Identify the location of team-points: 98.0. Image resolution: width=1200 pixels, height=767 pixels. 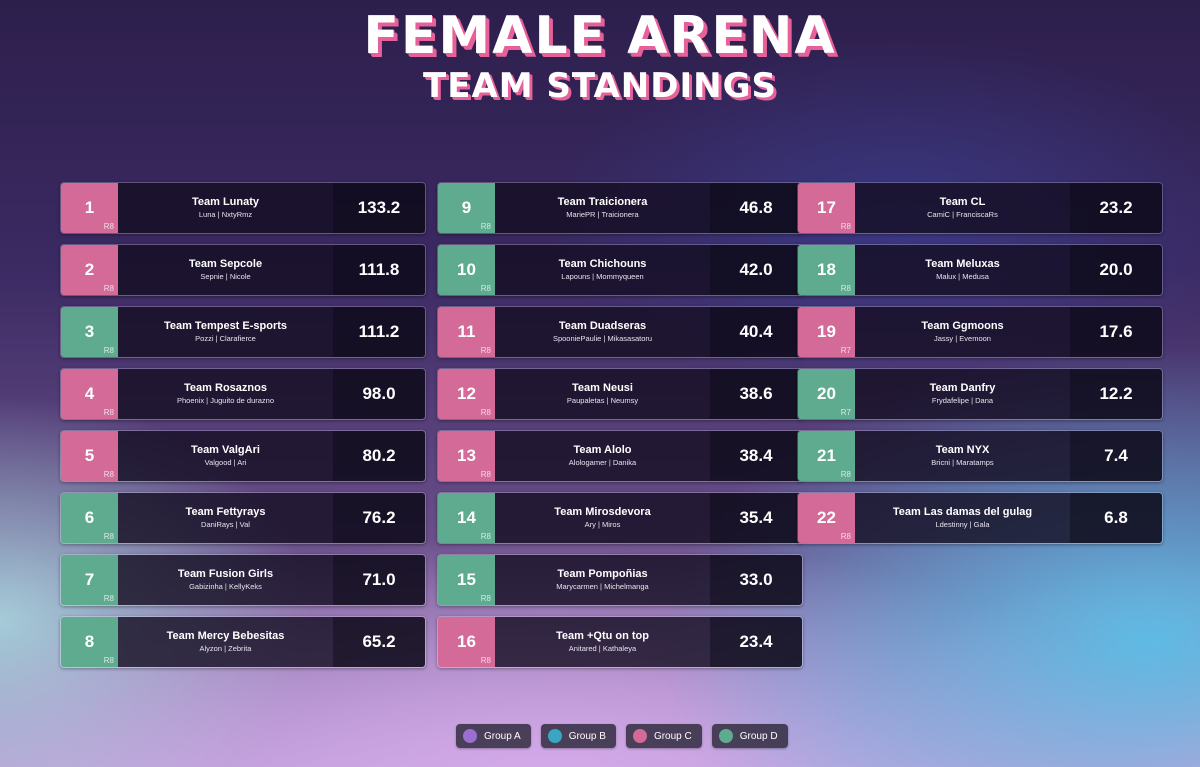
(379, 394).